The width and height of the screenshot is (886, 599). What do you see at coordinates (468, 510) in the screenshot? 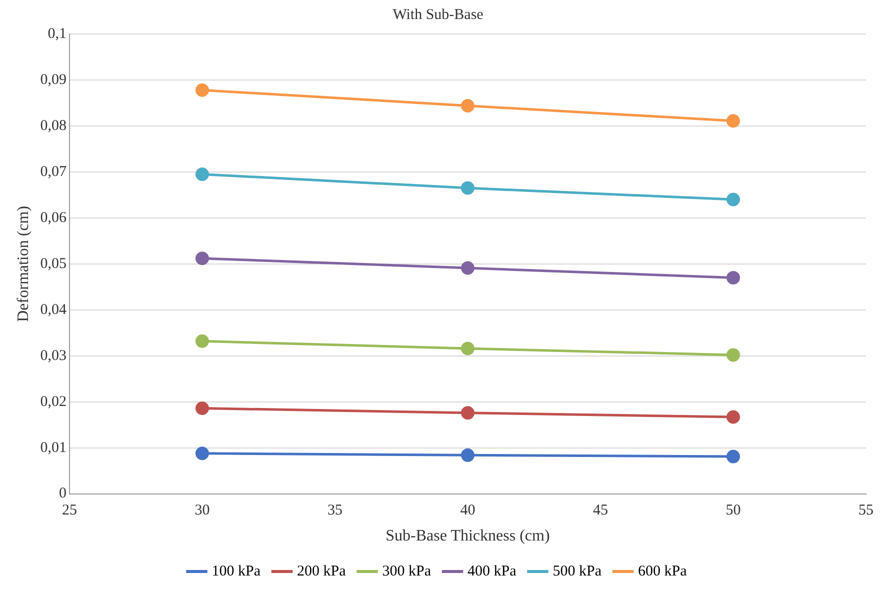
I see `x-tick-label: 40` at bounding box center [468, 510].